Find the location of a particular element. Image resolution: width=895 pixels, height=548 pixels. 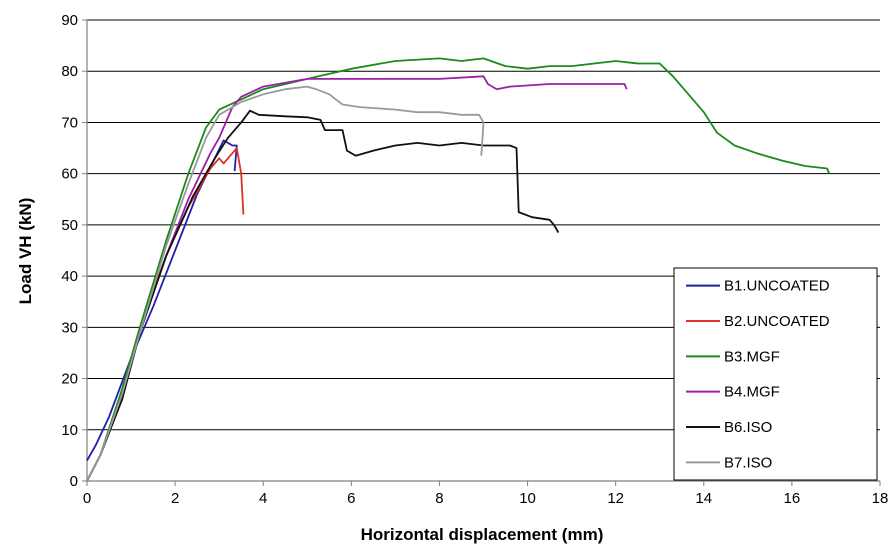

y-tick-label: 60 is located at coordinates (69, 174).